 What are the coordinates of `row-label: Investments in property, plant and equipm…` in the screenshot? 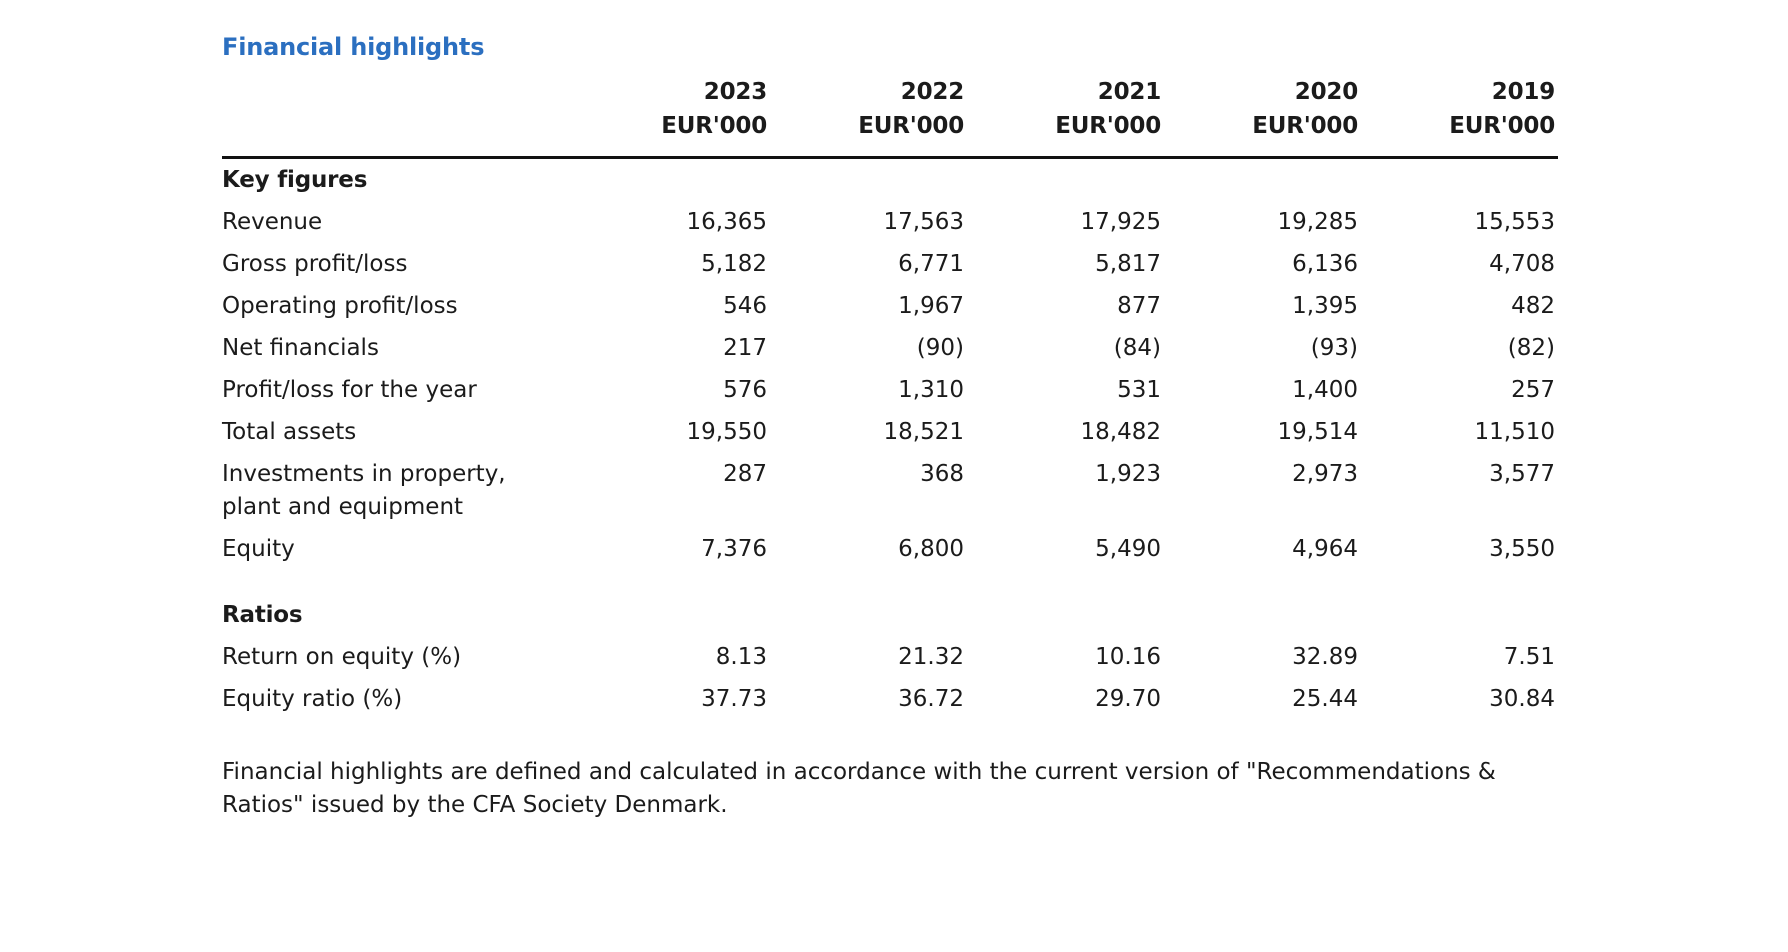 It's located at (396, 490).